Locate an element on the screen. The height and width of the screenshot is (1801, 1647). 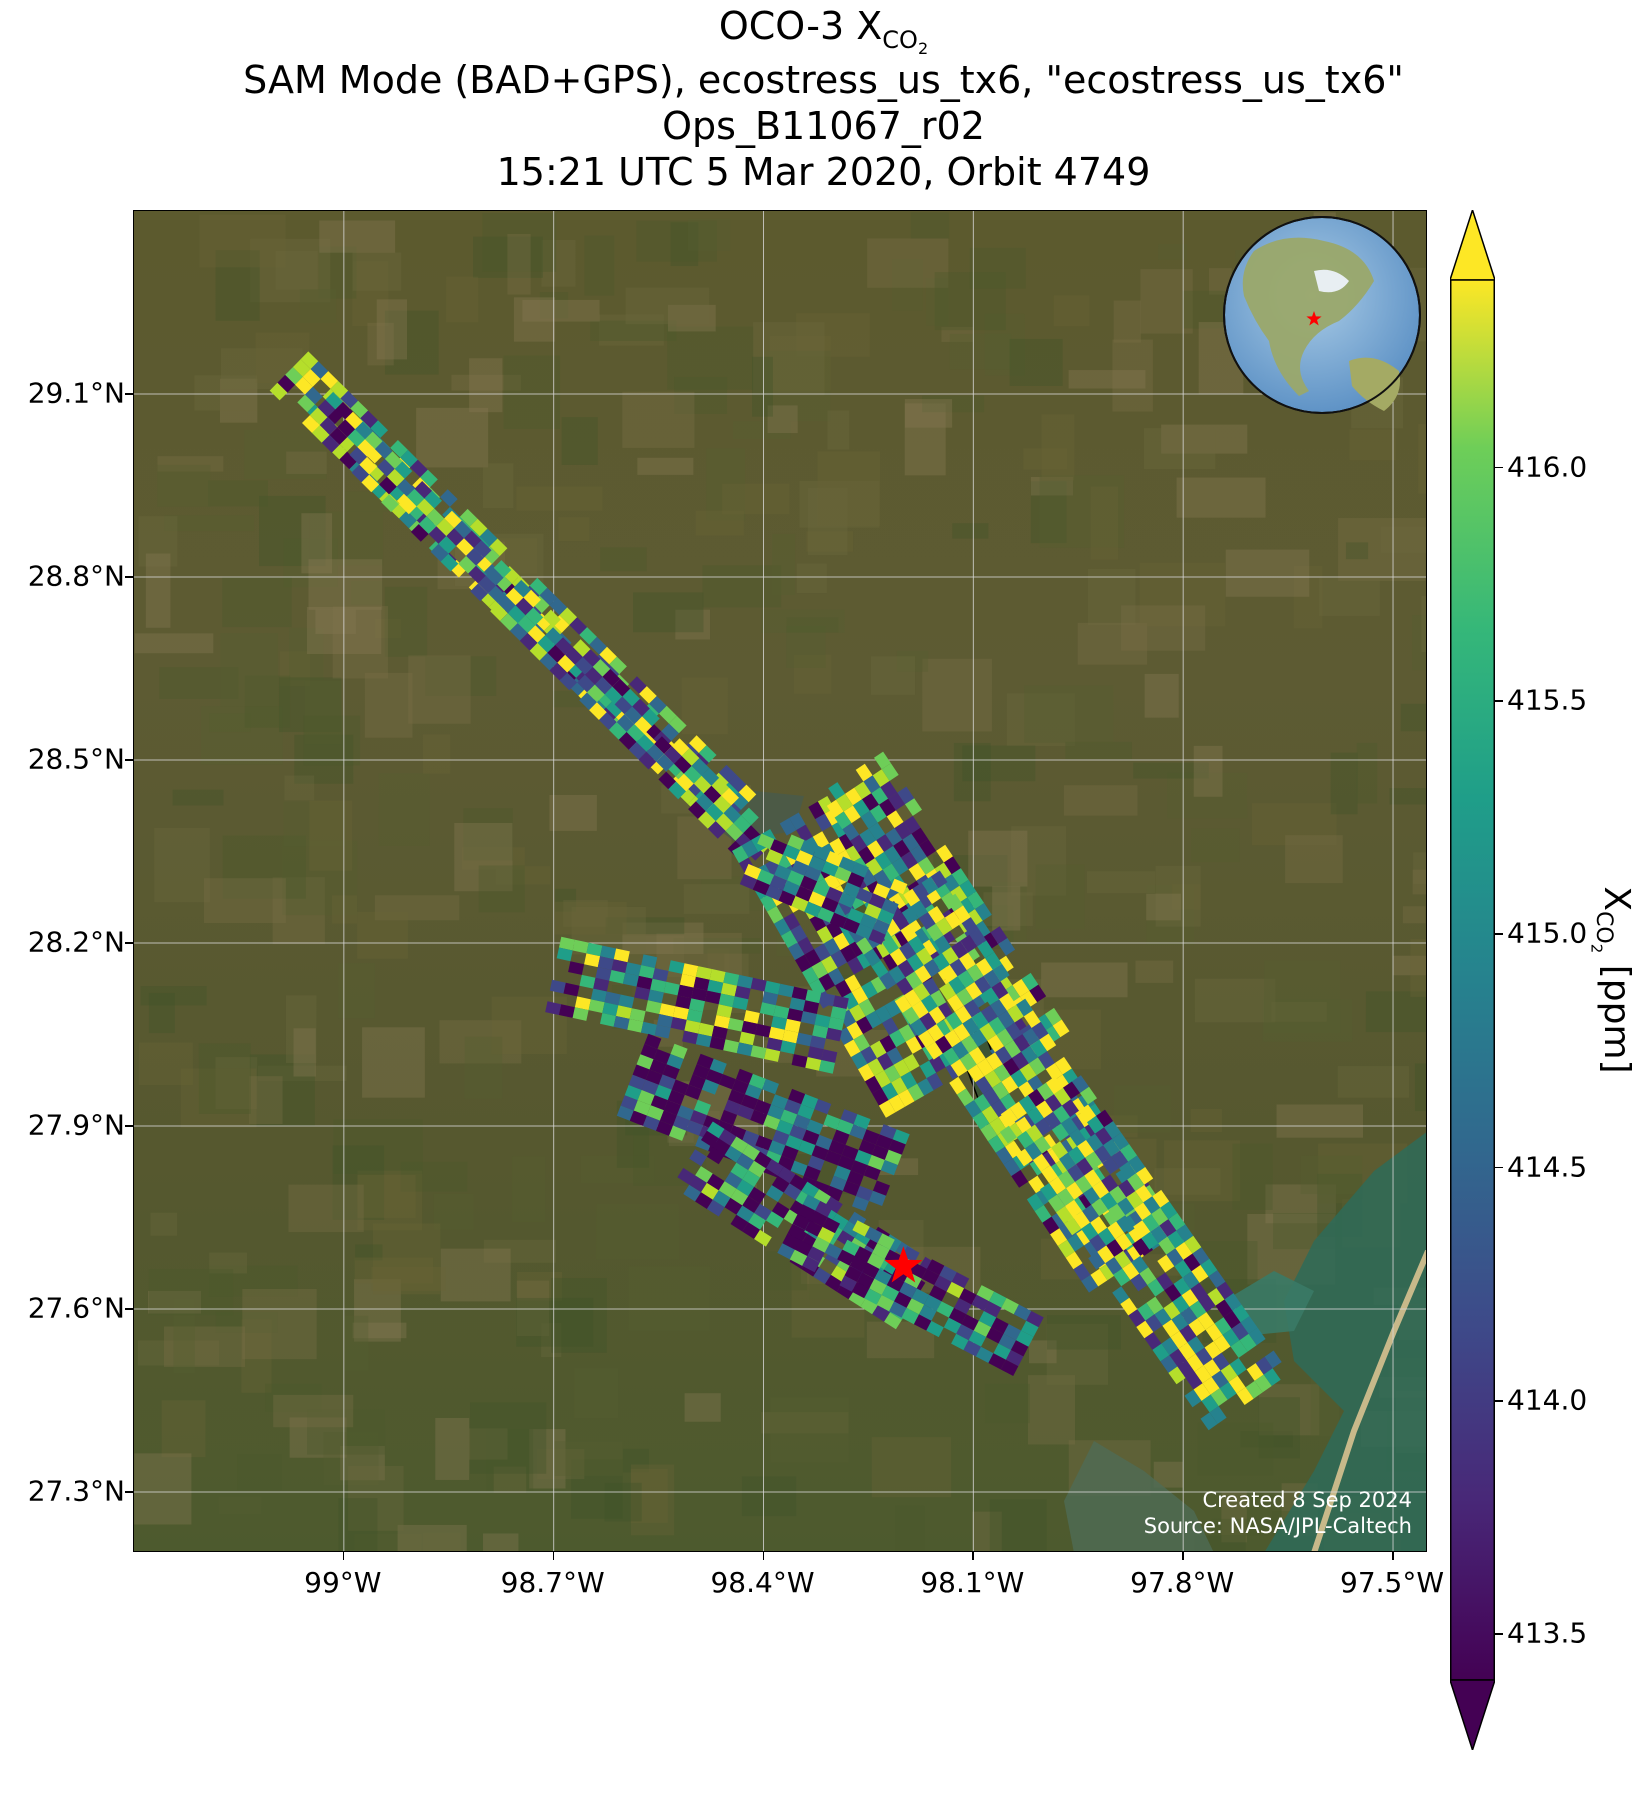
lat-tick-label: 29.1°N is located at coordinates (76, 393).